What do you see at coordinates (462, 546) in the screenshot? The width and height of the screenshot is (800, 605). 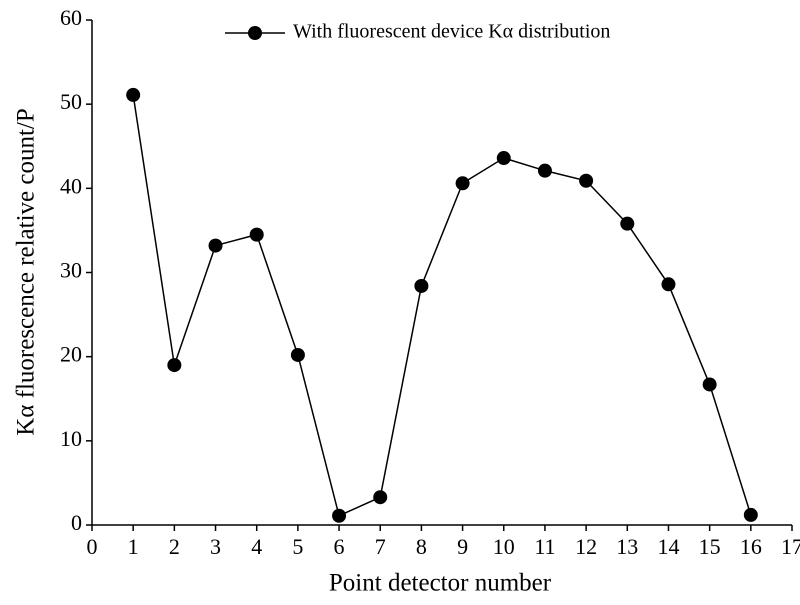 I see `x-tick-label: 9` at bounding box center [462, 546].